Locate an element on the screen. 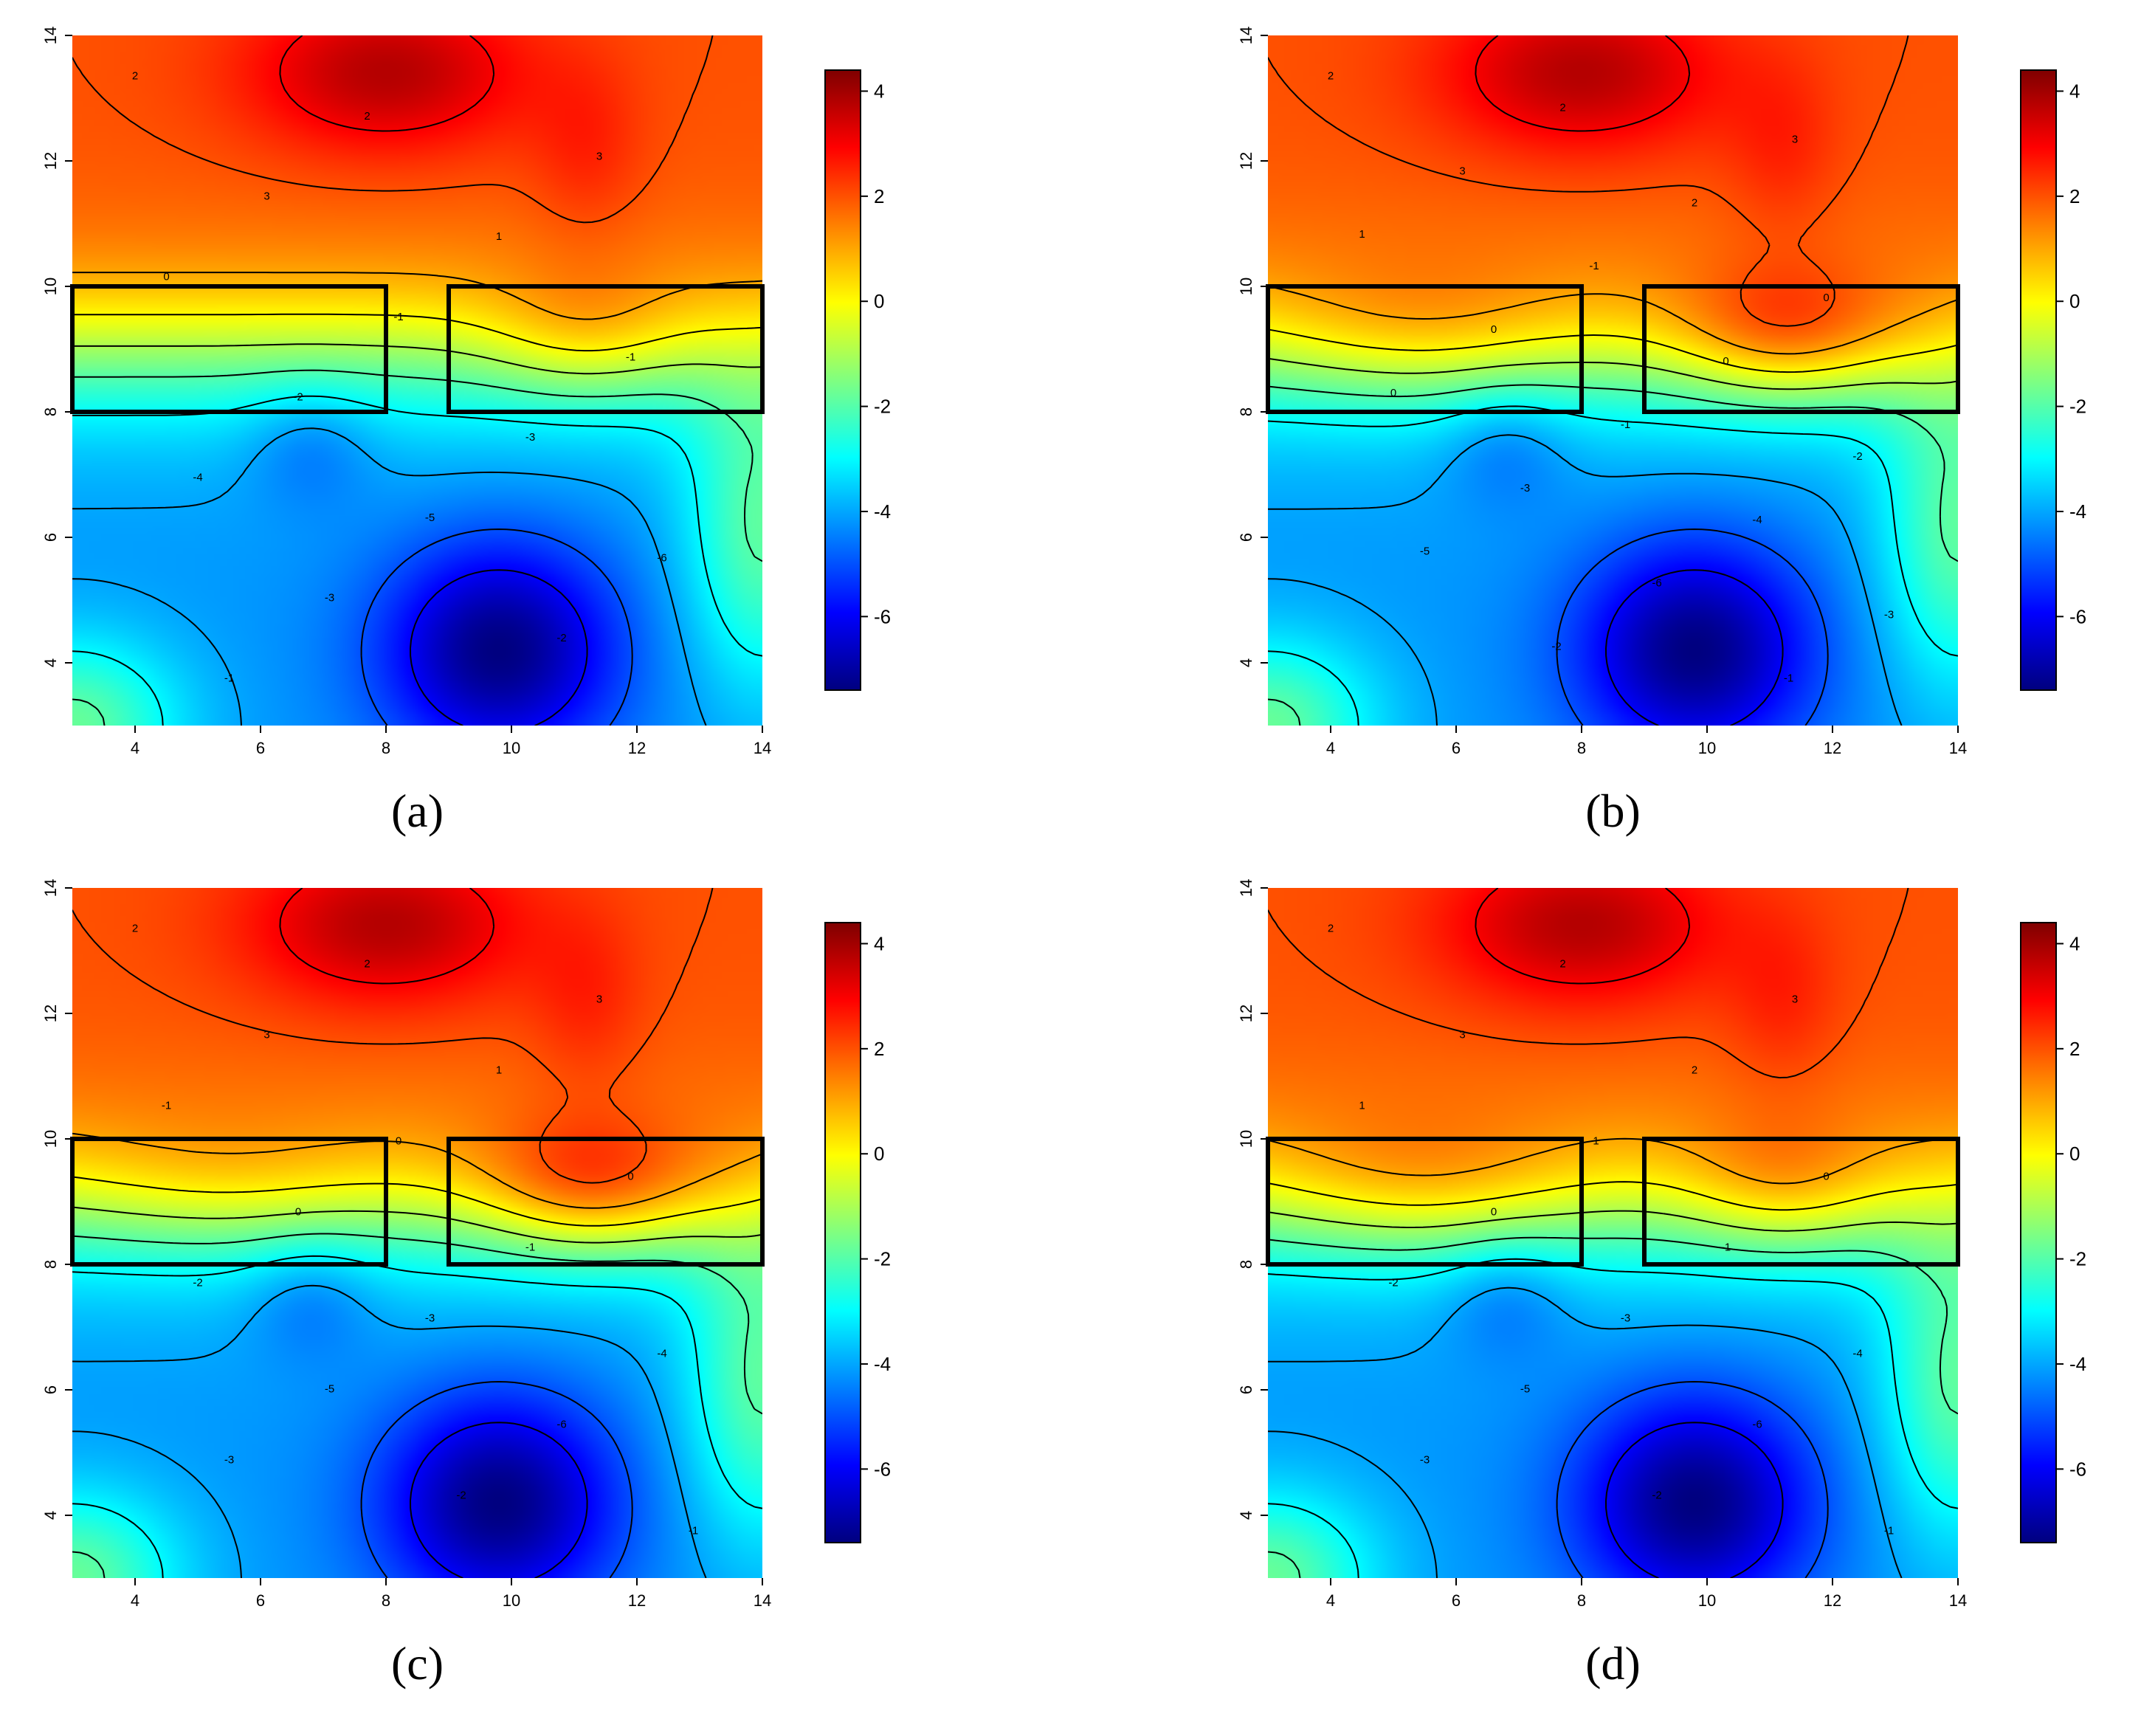  y-tick-label: 4 is located at coordinates (1246, 662).